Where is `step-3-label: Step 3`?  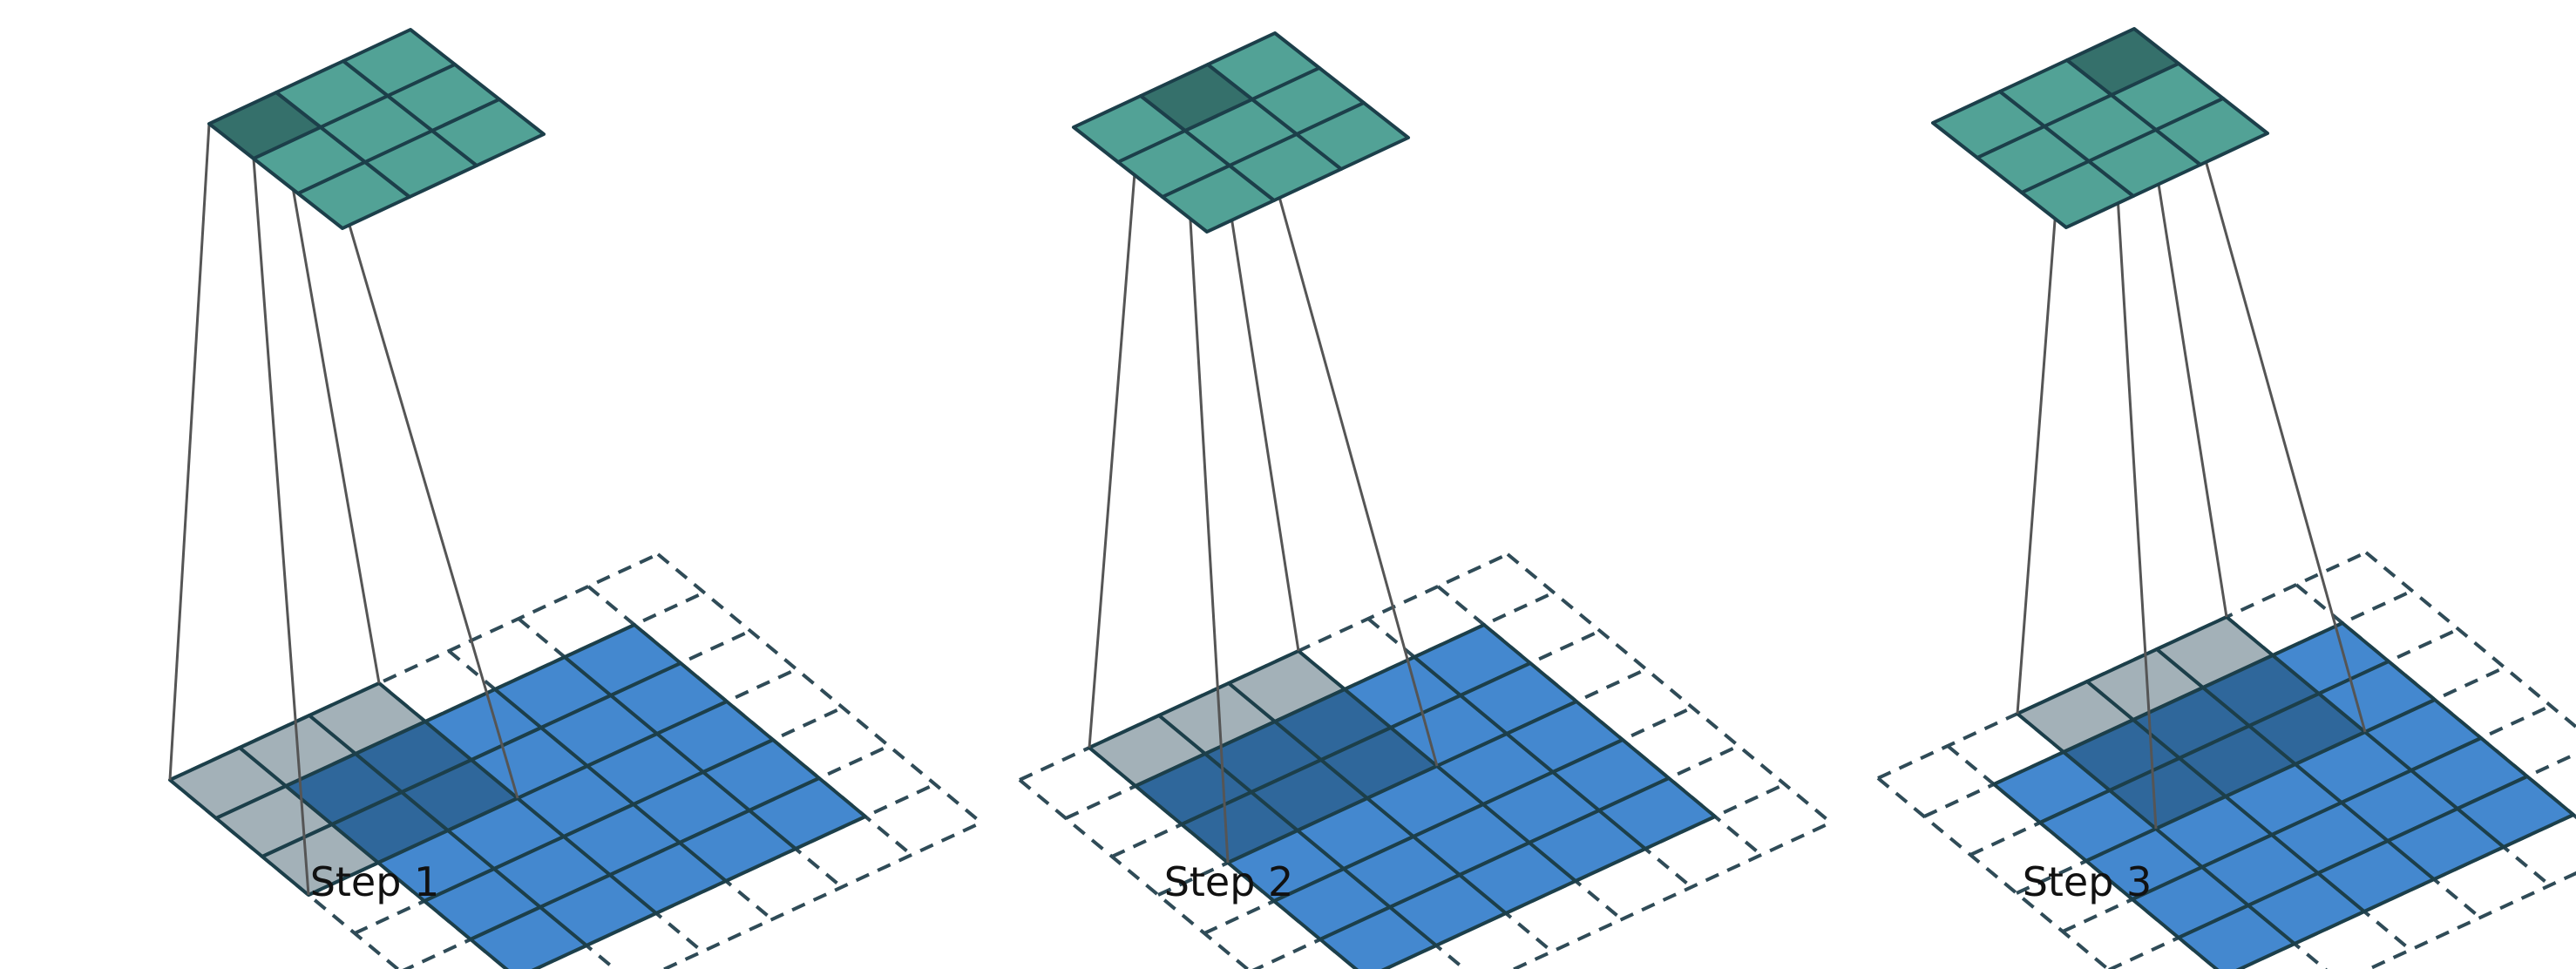
step-3-label: Step 3 is located at coordinates (2087, 881).